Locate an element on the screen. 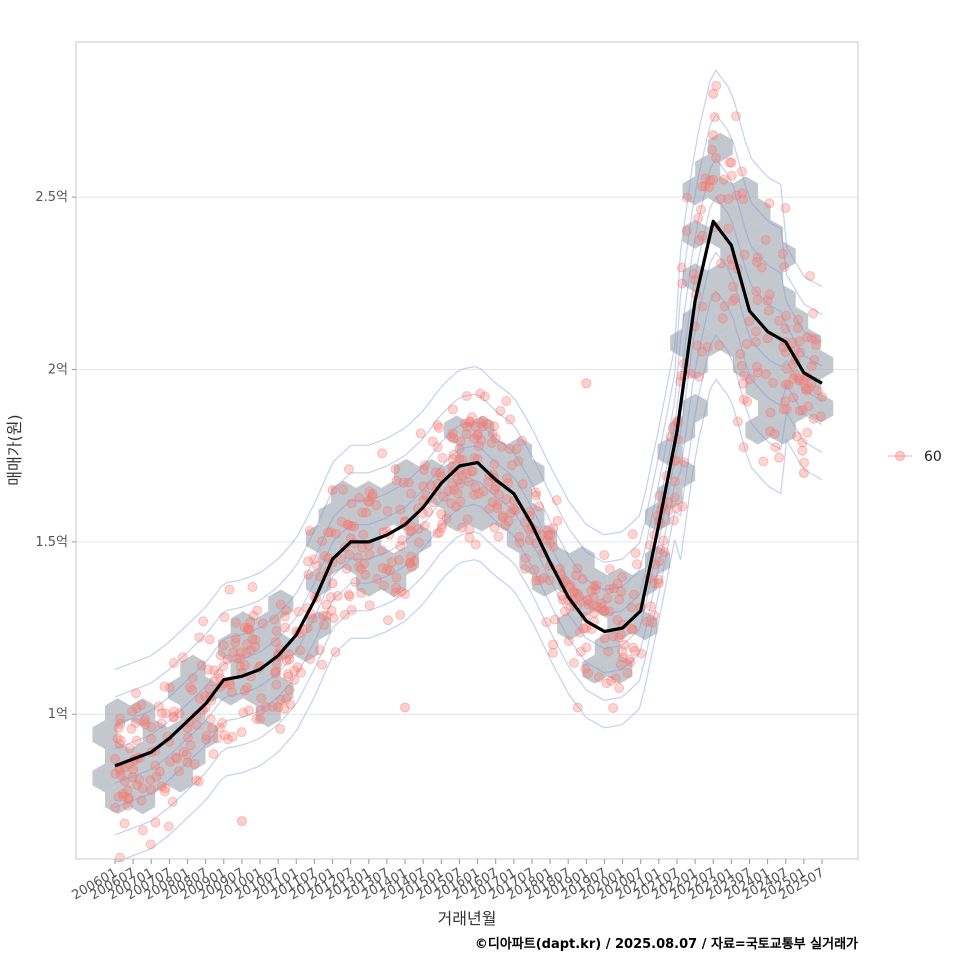  legend: 60 is located at coordinates (915, 457).